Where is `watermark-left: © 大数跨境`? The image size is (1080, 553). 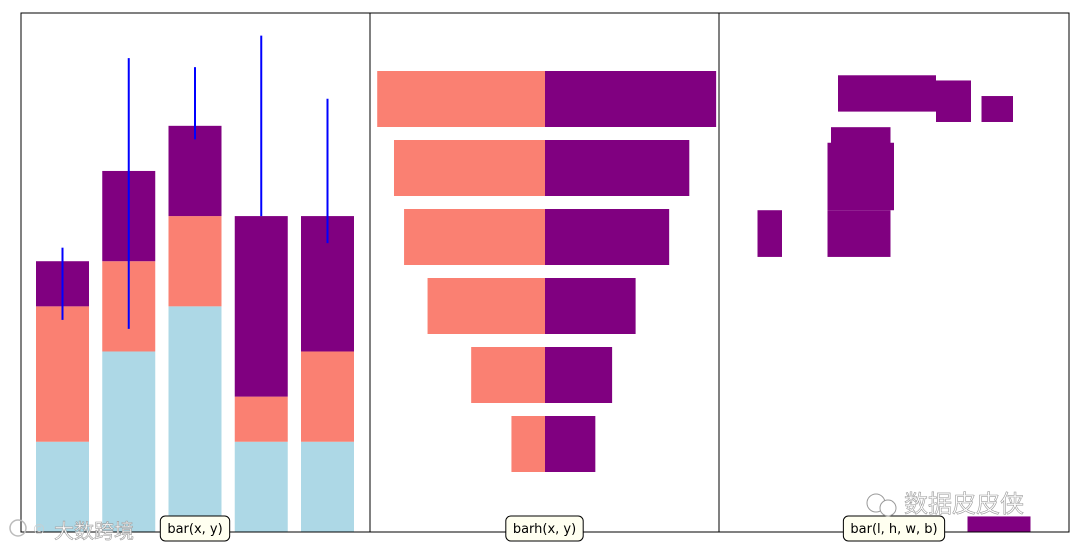 watermark-left: © 大数跨境 is located at coordinates (71, 531).